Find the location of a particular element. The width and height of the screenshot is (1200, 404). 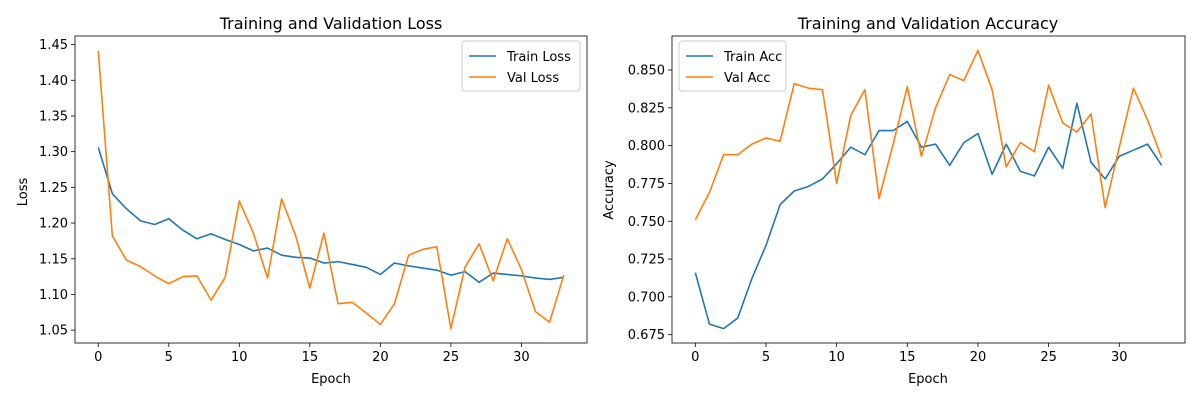

loss-x-tick-label: 10 is located at coordinates (239, 357).